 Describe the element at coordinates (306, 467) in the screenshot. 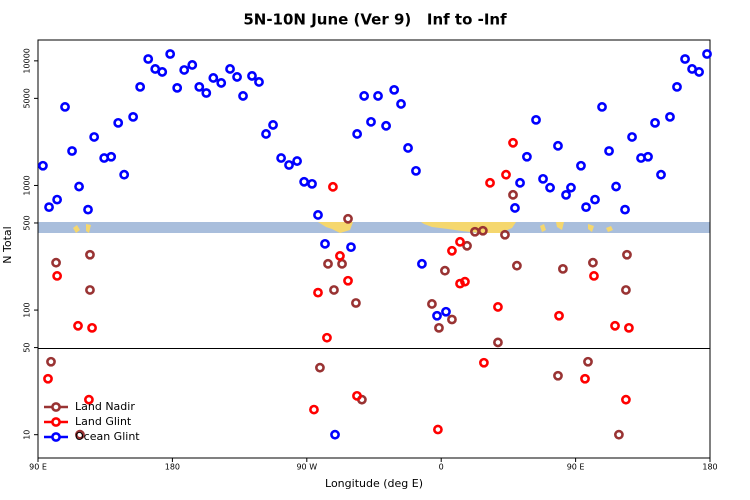

I see `x-tick-label: 90 W` at that location.